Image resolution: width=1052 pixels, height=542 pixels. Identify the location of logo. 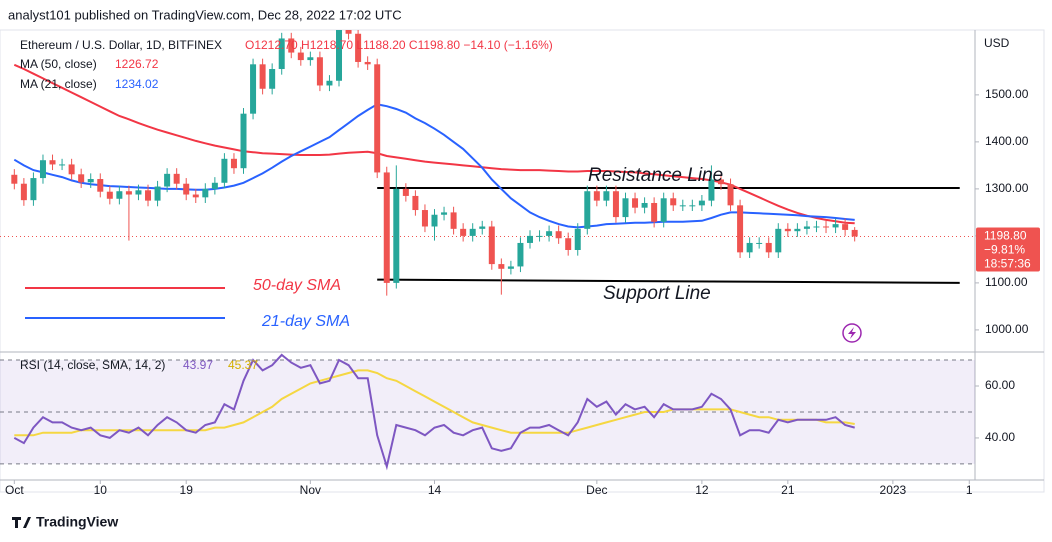
(21, 522).